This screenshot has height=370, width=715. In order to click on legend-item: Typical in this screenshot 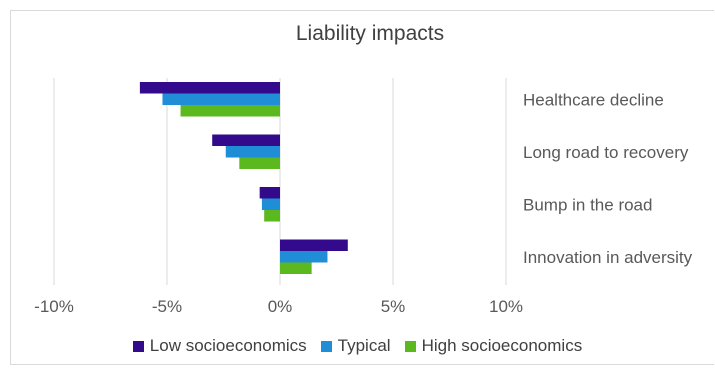, I will do `click(355, 346)`.